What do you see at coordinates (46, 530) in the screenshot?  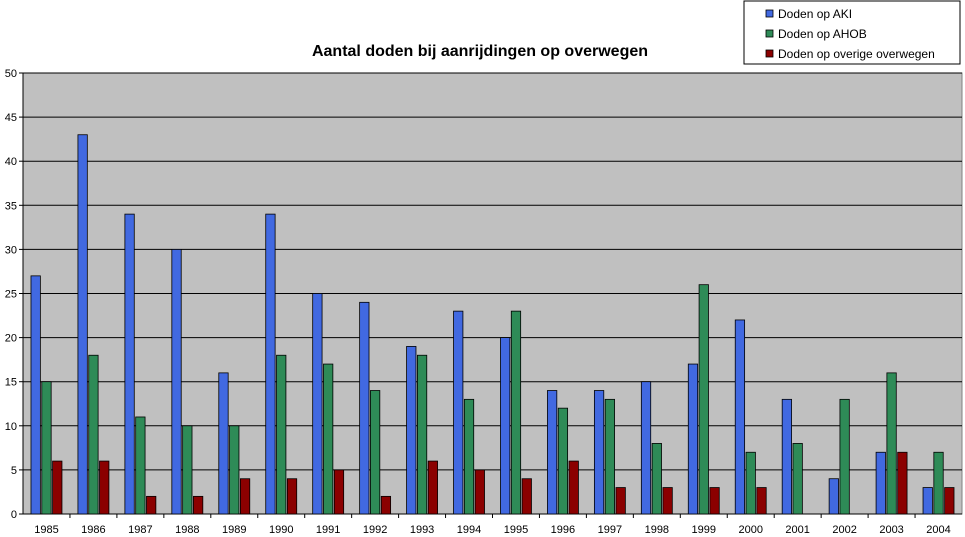 I see `x-tick-label: 1985` at bounding box center [46, 530].